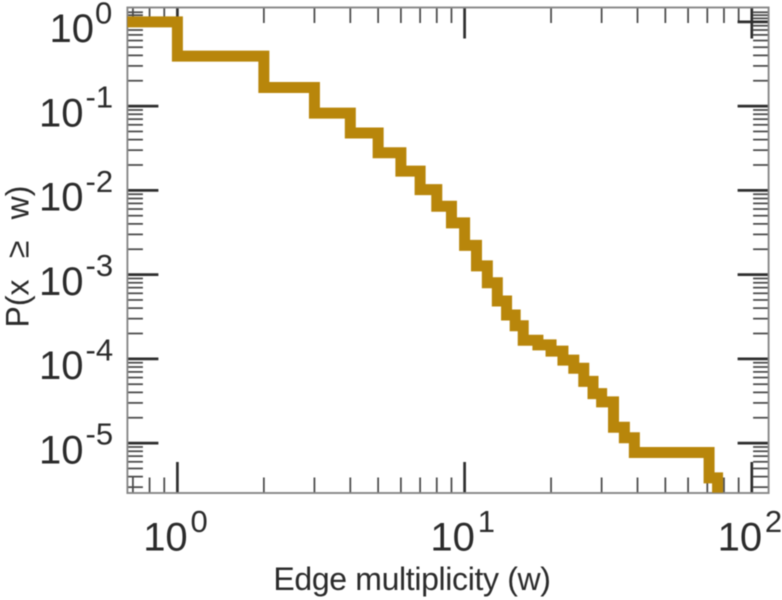 Image resolution: width=782 pixels, height=600 pixels. Describe the element at coordinates (100, 349) in the screenshot. I see `svg-text: -4` at that location.